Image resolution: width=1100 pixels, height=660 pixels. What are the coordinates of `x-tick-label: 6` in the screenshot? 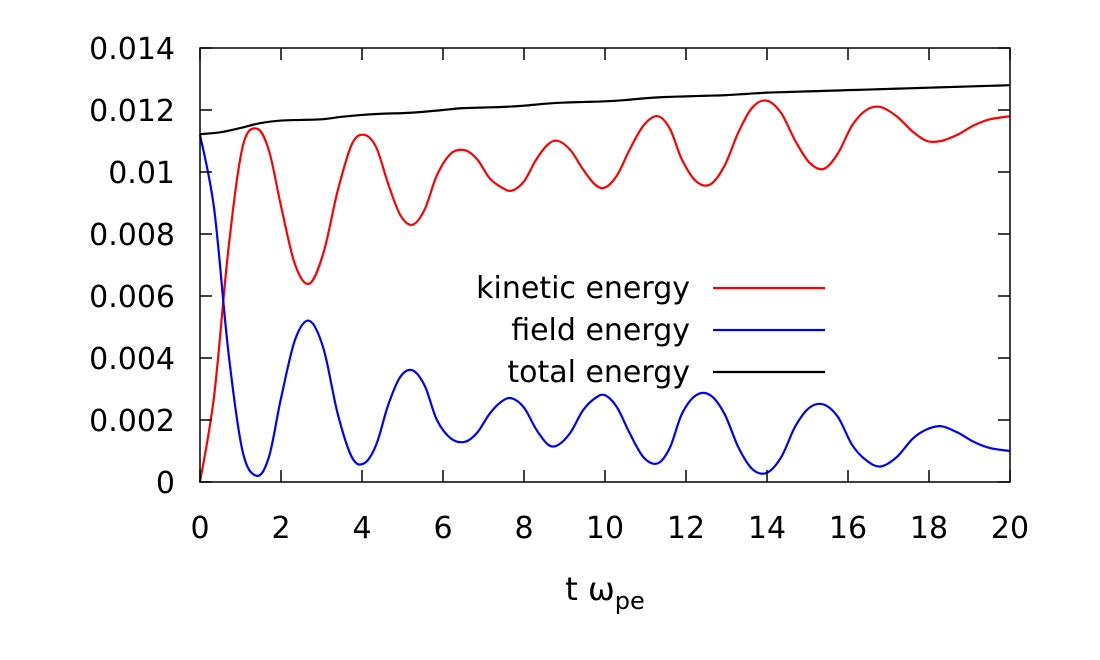 It's located at (442, 528).